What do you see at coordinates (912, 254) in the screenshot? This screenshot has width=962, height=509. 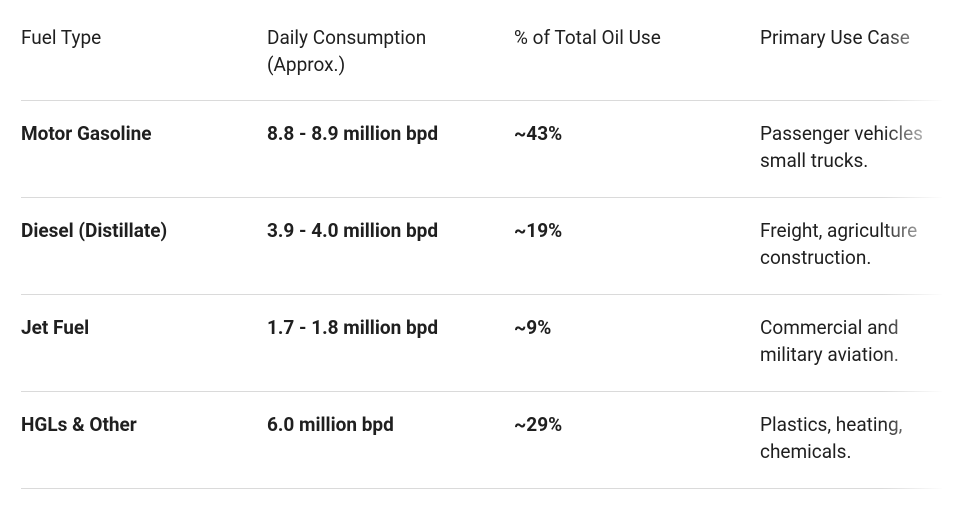 I see `fade-overlay` at bounding box center [912, 254].